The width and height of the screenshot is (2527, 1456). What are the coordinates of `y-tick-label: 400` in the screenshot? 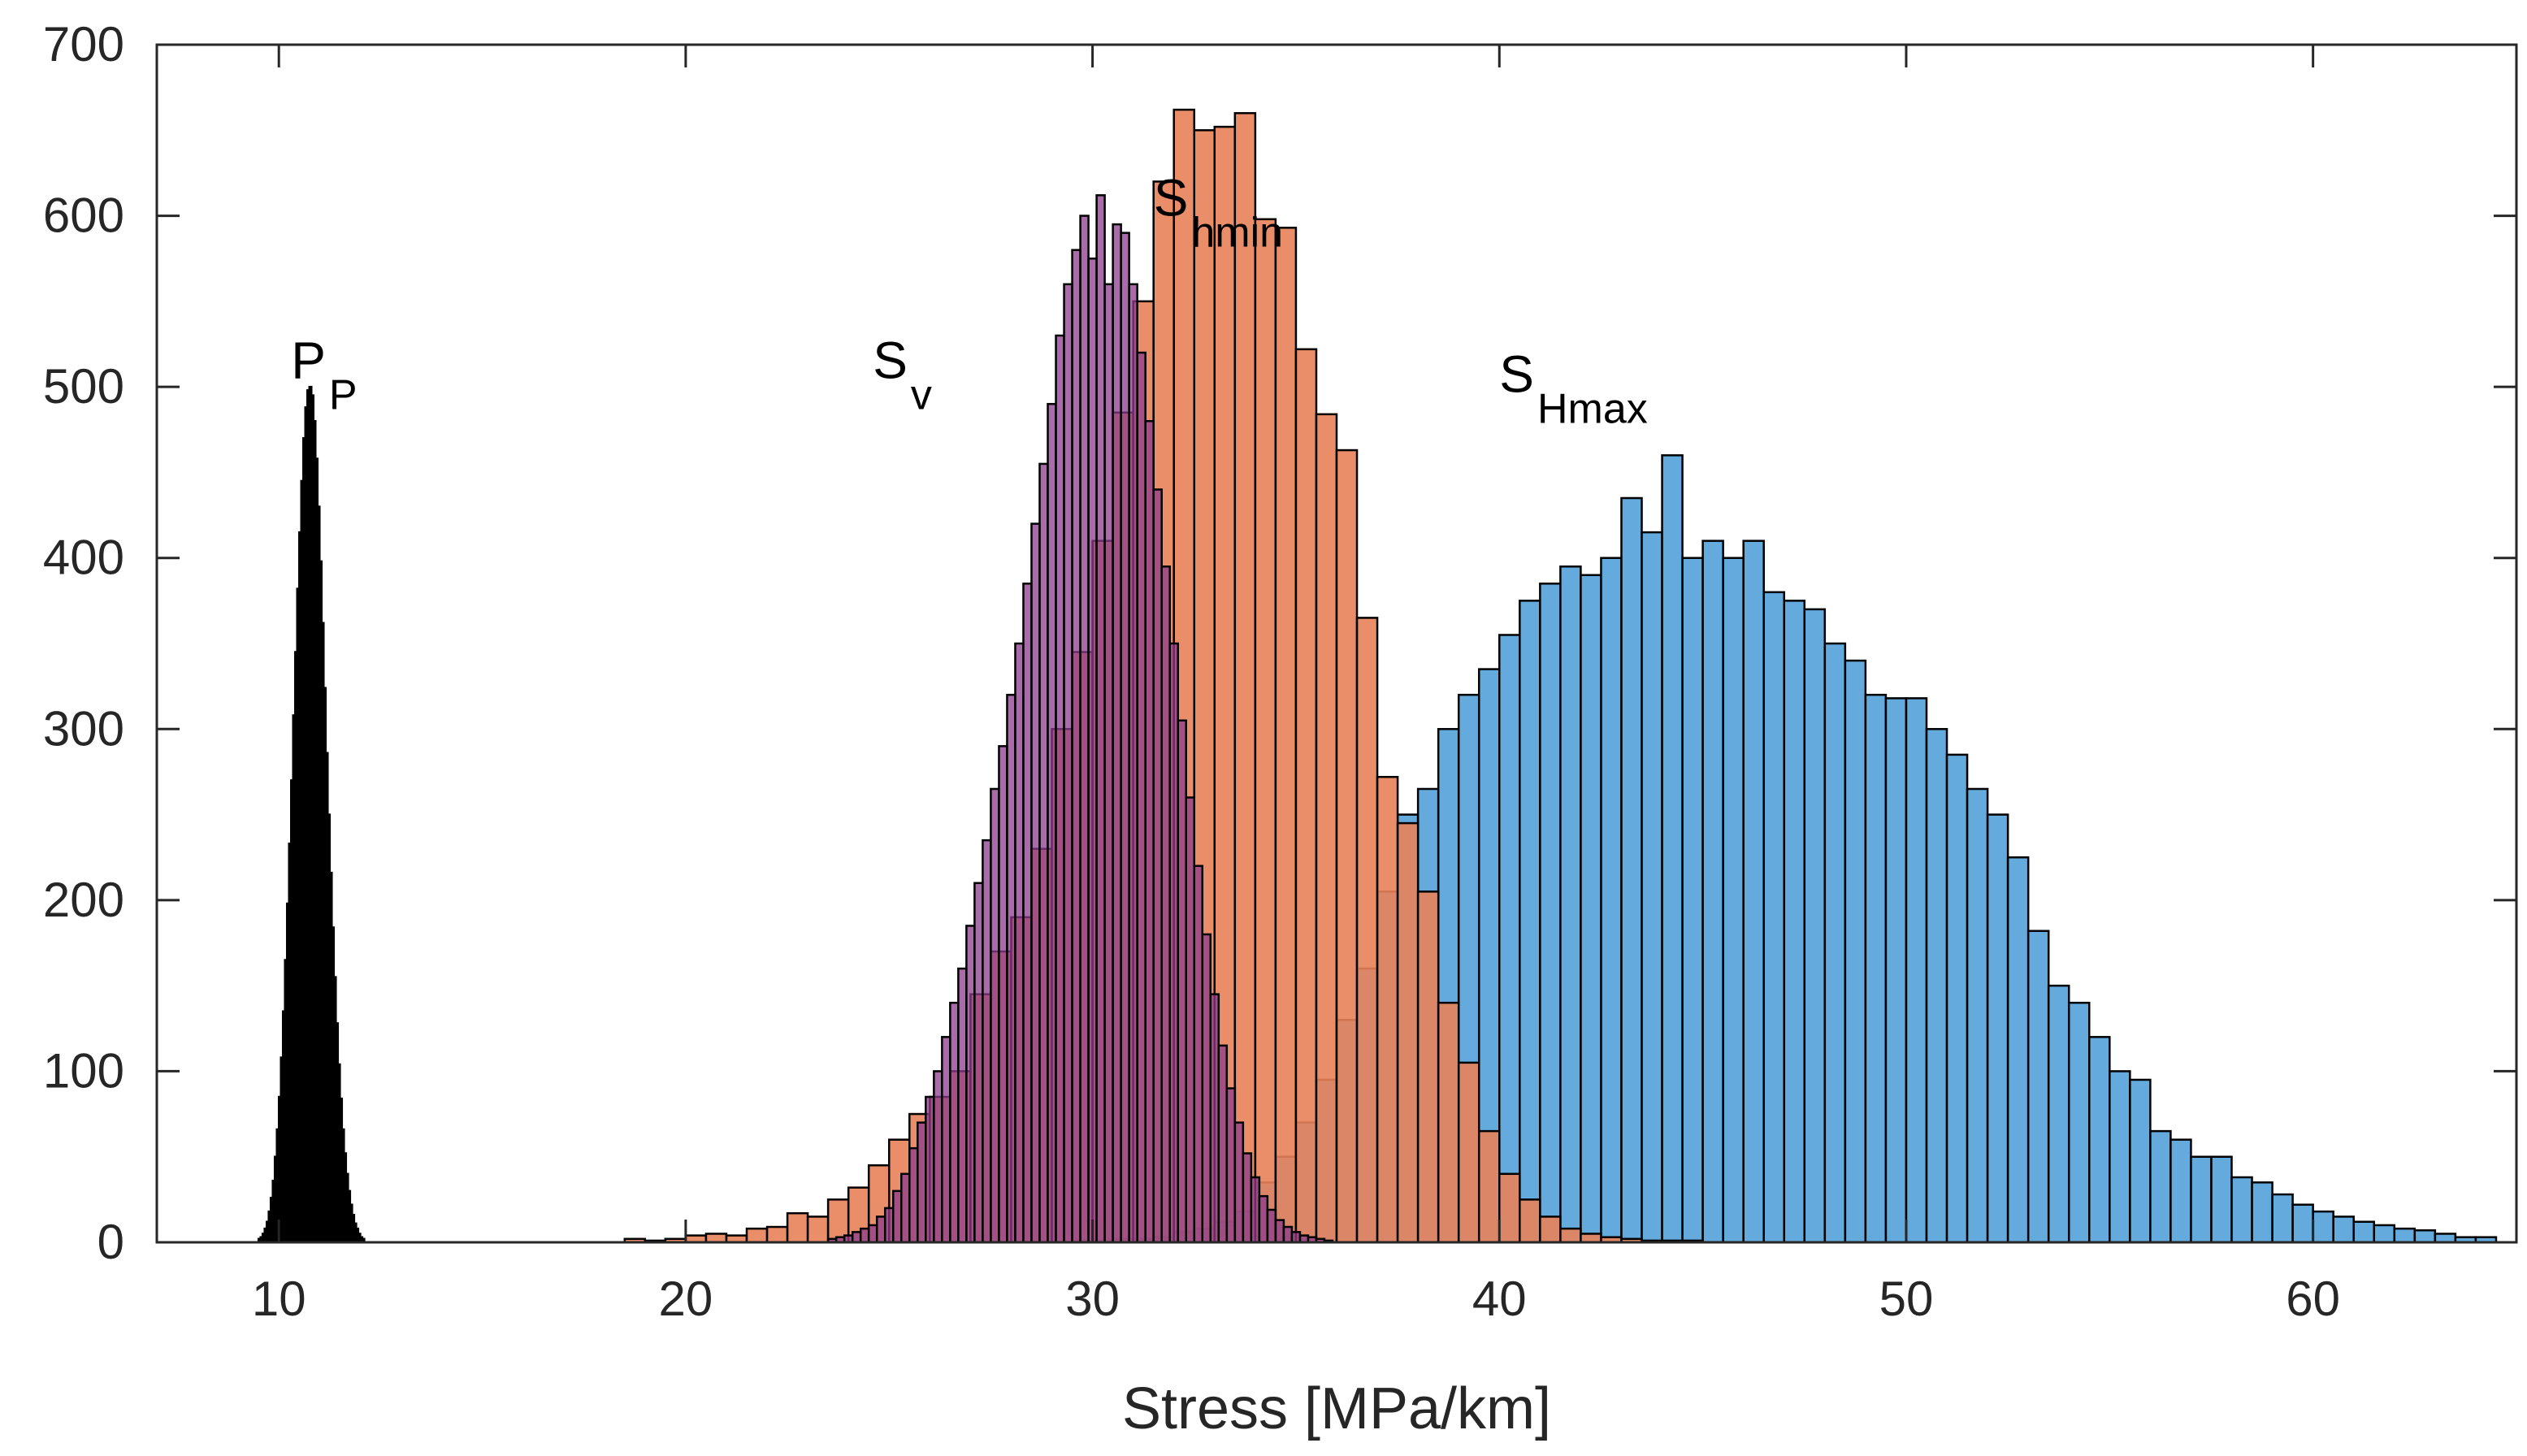 It's located at (83, 558).